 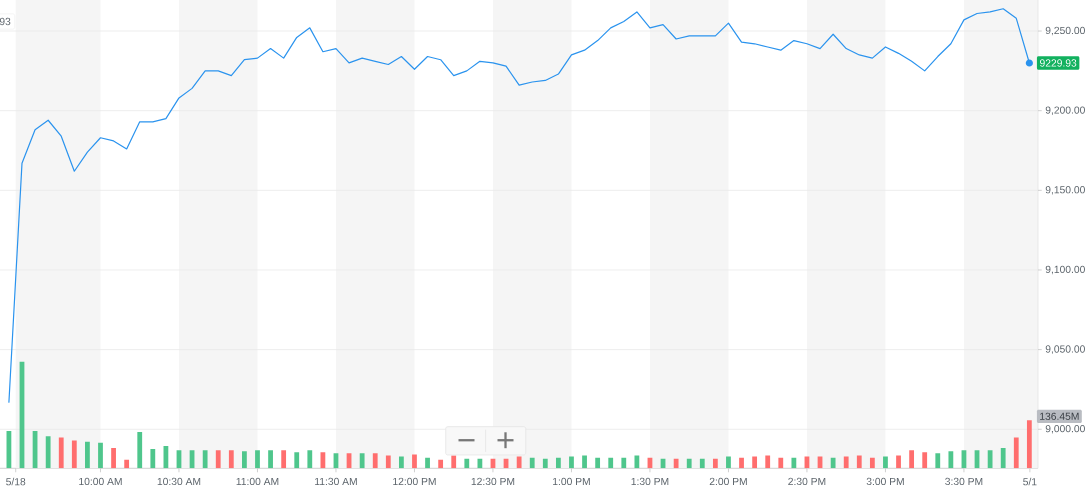 I want to click on x-tick-label: 5/1, so click(x=1030, y=481).